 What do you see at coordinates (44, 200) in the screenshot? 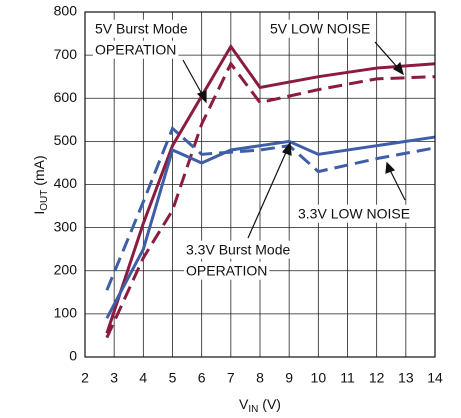
I see `y-label-sub: OUT` at bounding box center [44, 200].